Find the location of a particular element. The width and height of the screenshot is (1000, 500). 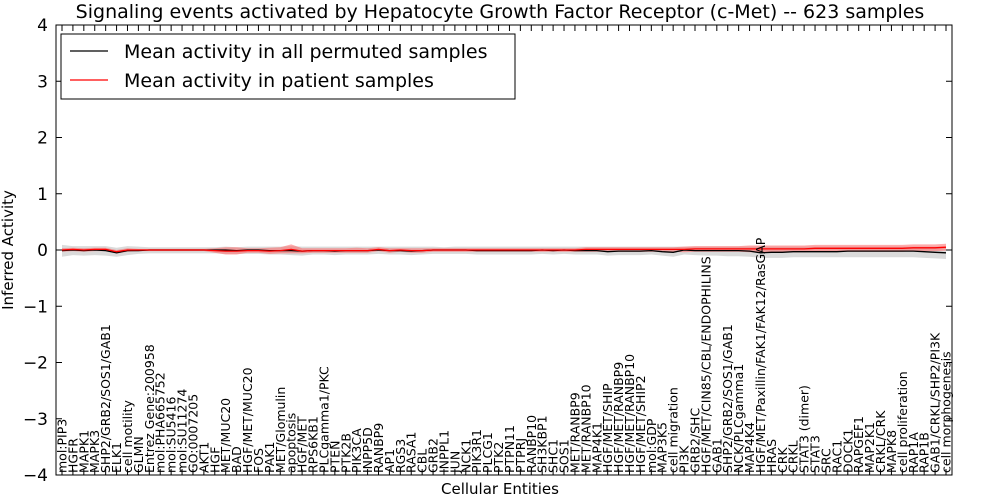

x-tick-label: PLCG1 is located at coordinates (487, 452).